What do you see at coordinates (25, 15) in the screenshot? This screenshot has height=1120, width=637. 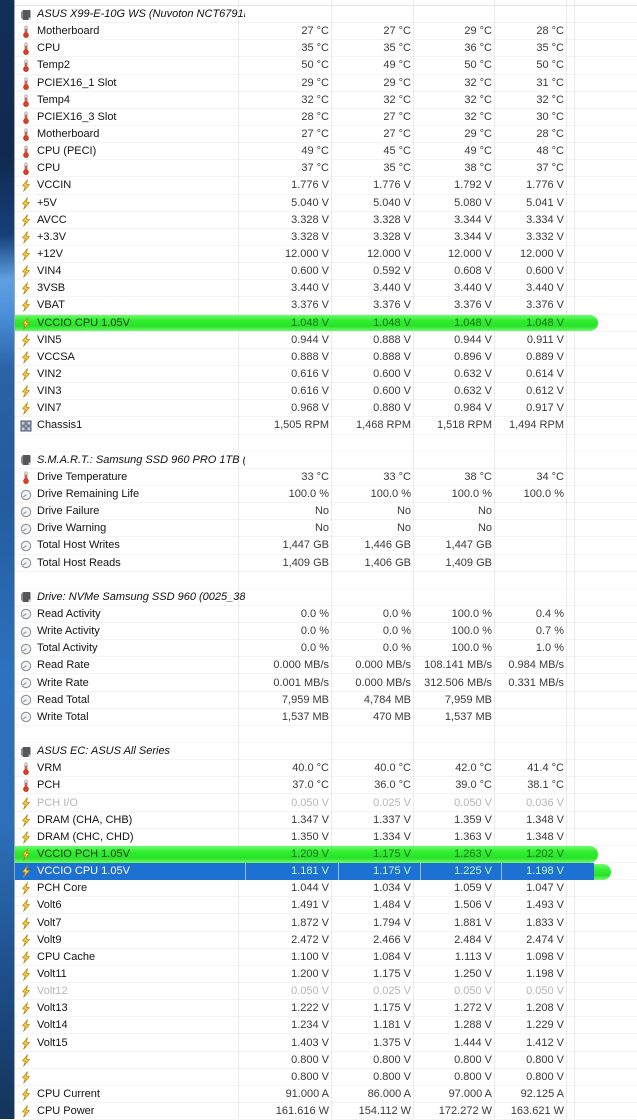 I see `chip-icon` at bounding box center [25, 15].